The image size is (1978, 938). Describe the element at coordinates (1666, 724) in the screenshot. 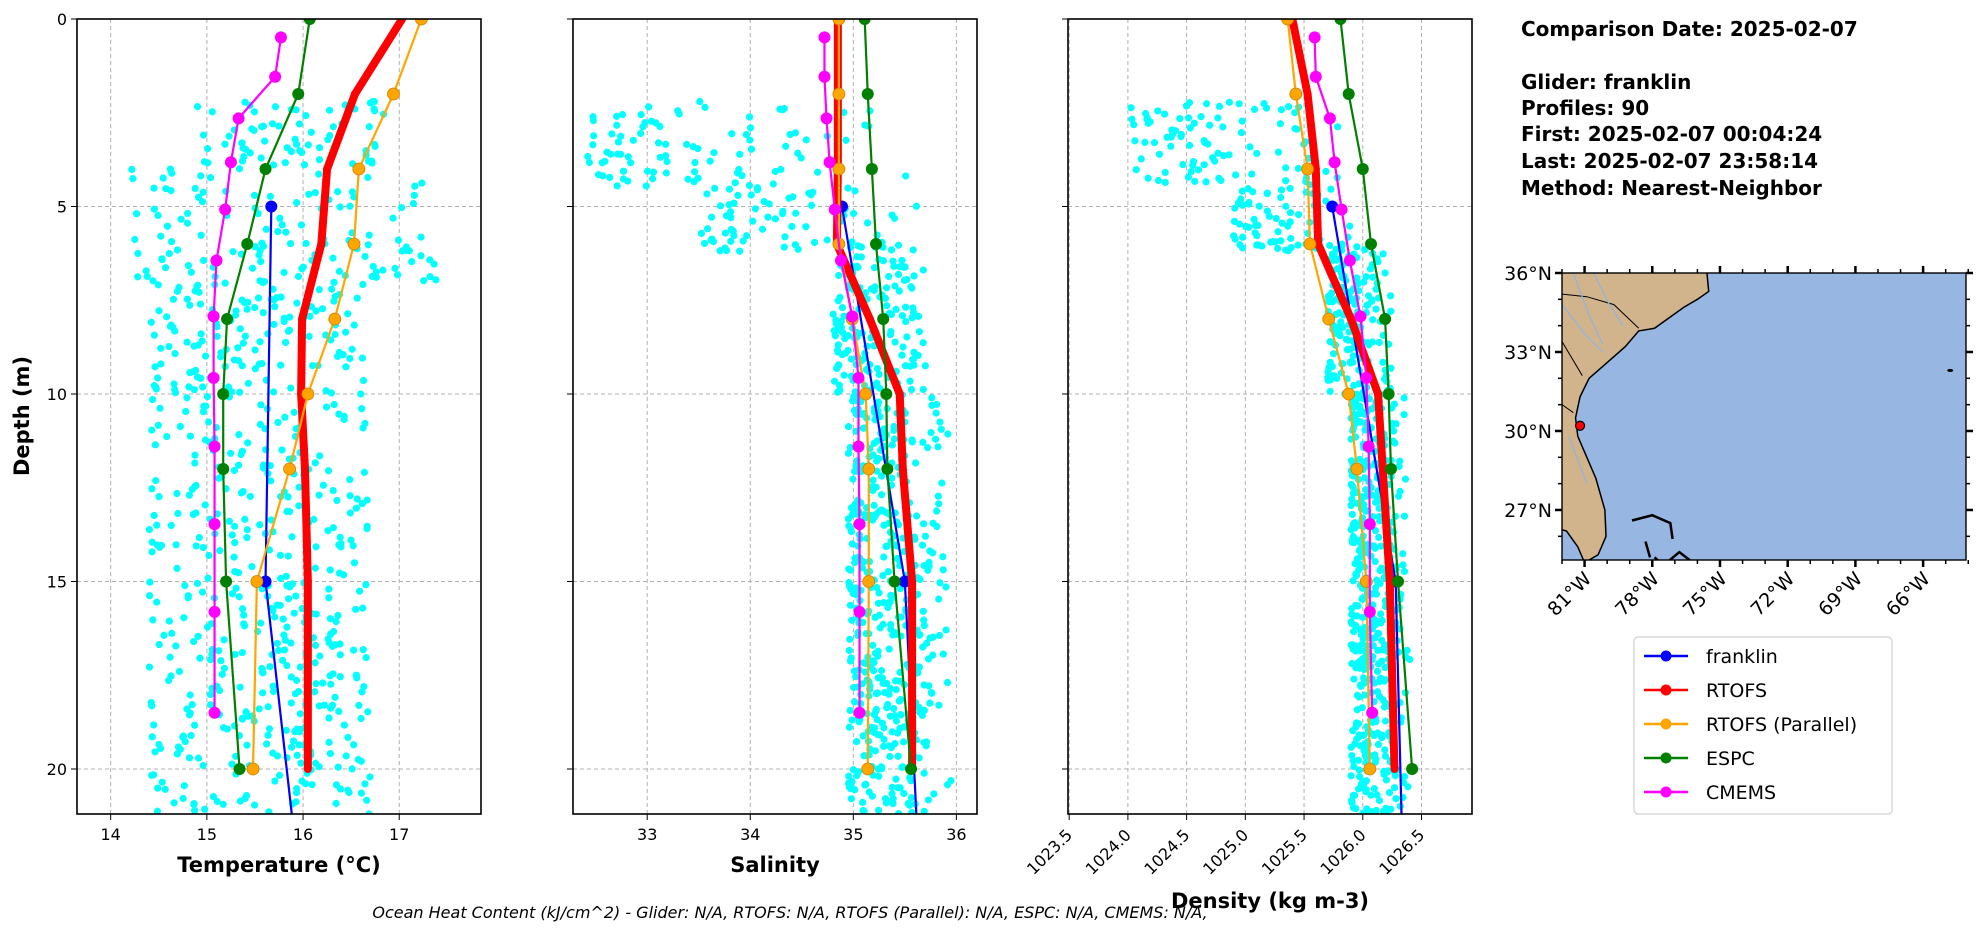

I see `legend-marker` at that location.